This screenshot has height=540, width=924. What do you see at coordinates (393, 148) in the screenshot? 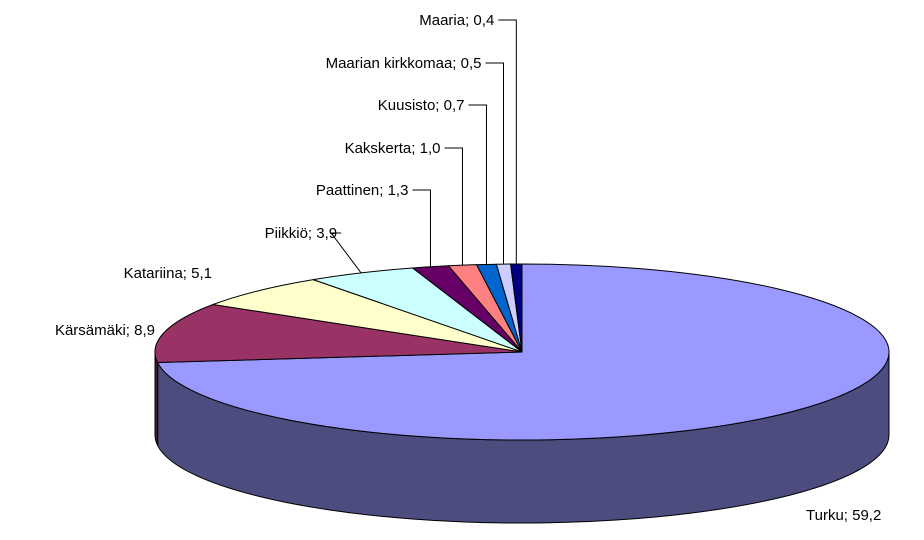
I see `slice-label-5: Kakskerta; 1,0` at bounding box center [393, 148].